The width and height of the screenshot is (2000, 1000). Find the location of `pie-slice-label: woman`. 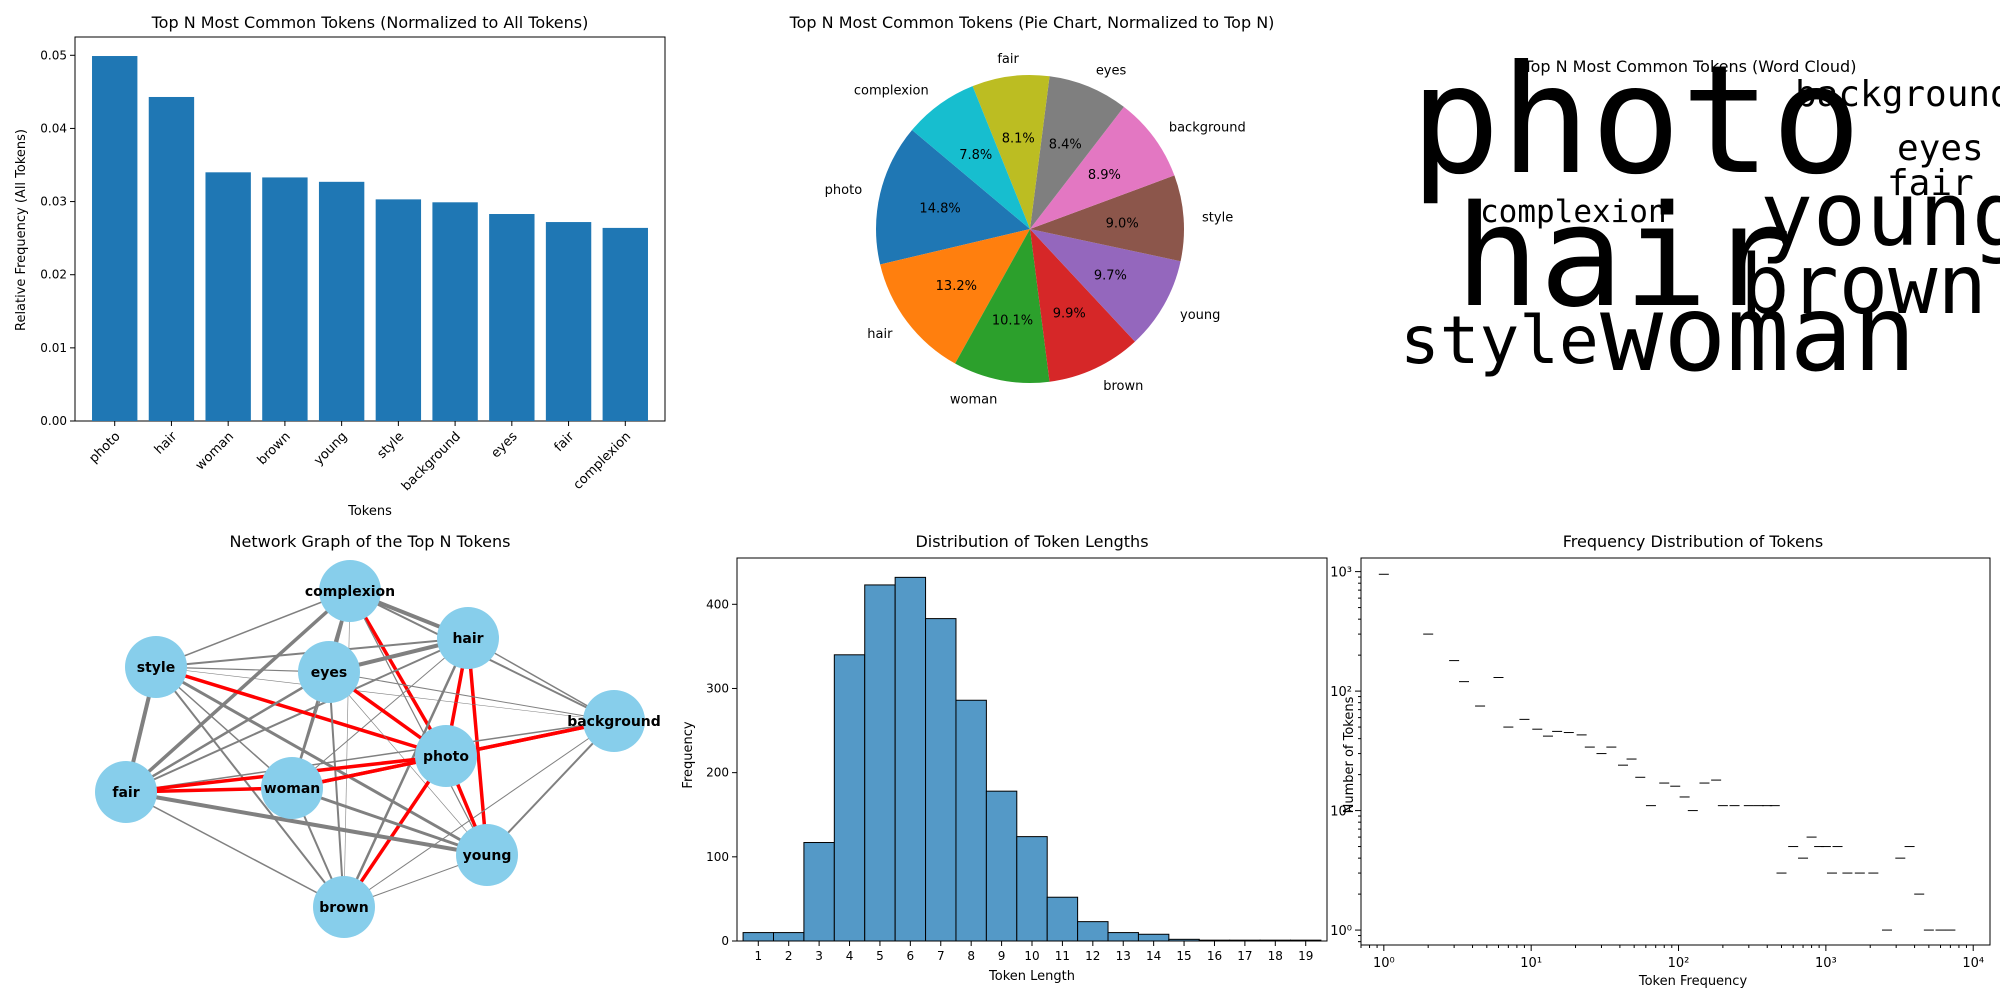

pie-slice-label: woman is located at coordinates (973, 399).